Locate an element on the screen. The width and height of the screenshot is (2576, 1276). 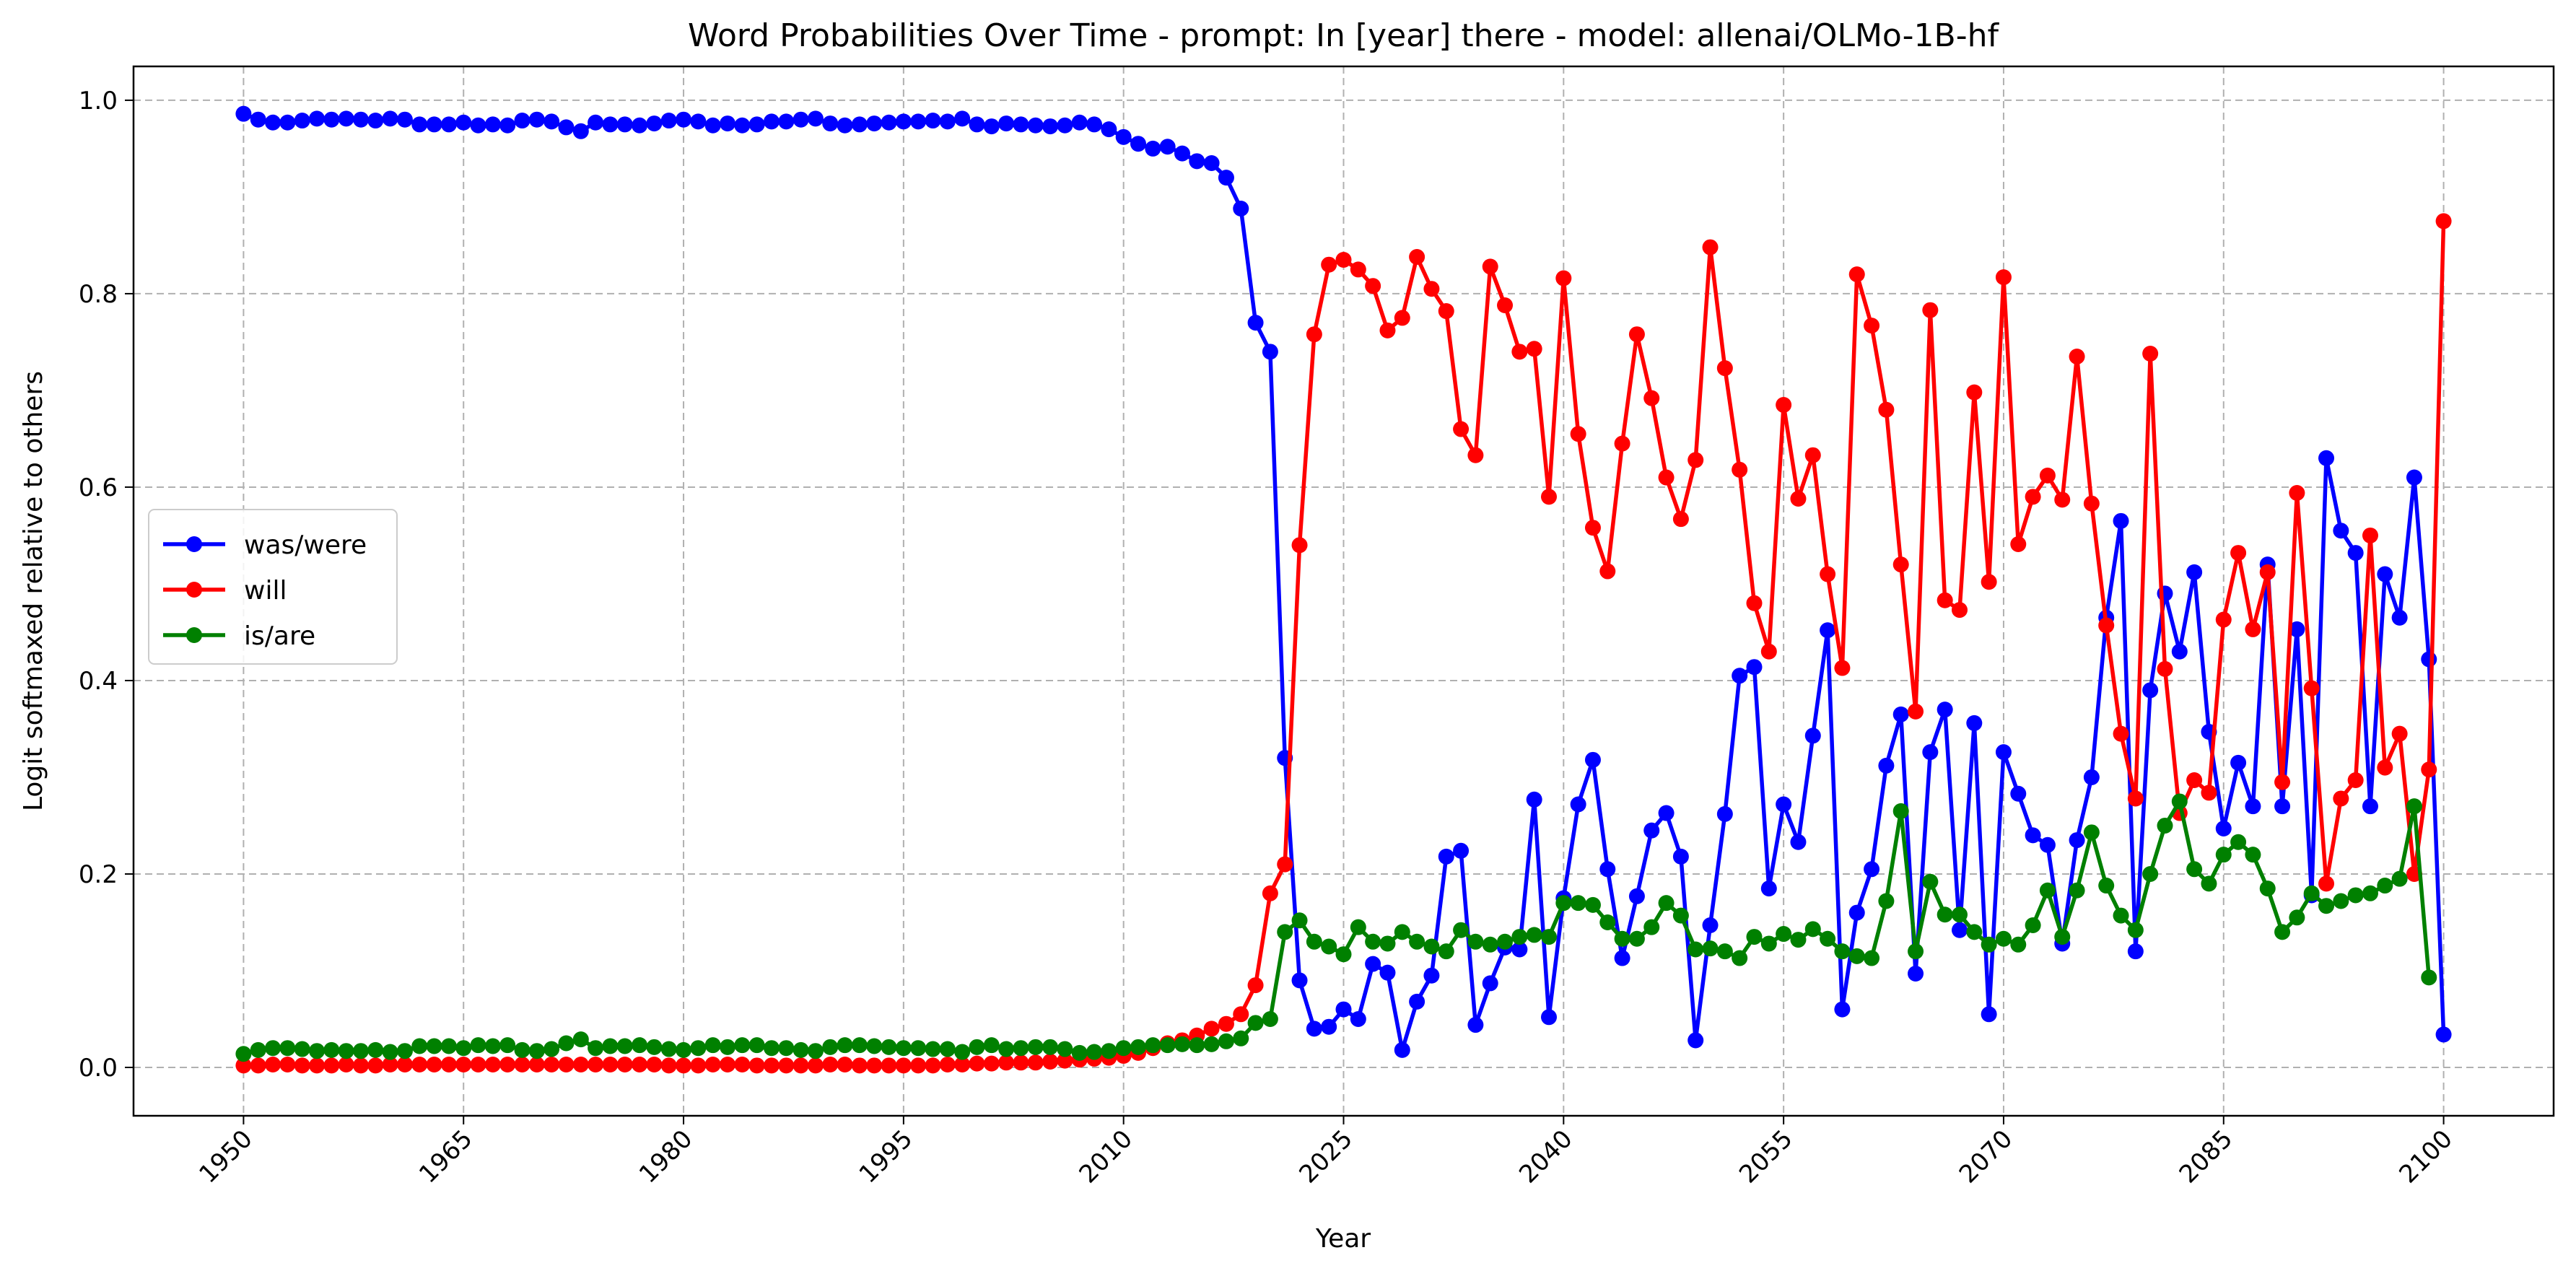
legend-marker is located at coordinates (194, 635).